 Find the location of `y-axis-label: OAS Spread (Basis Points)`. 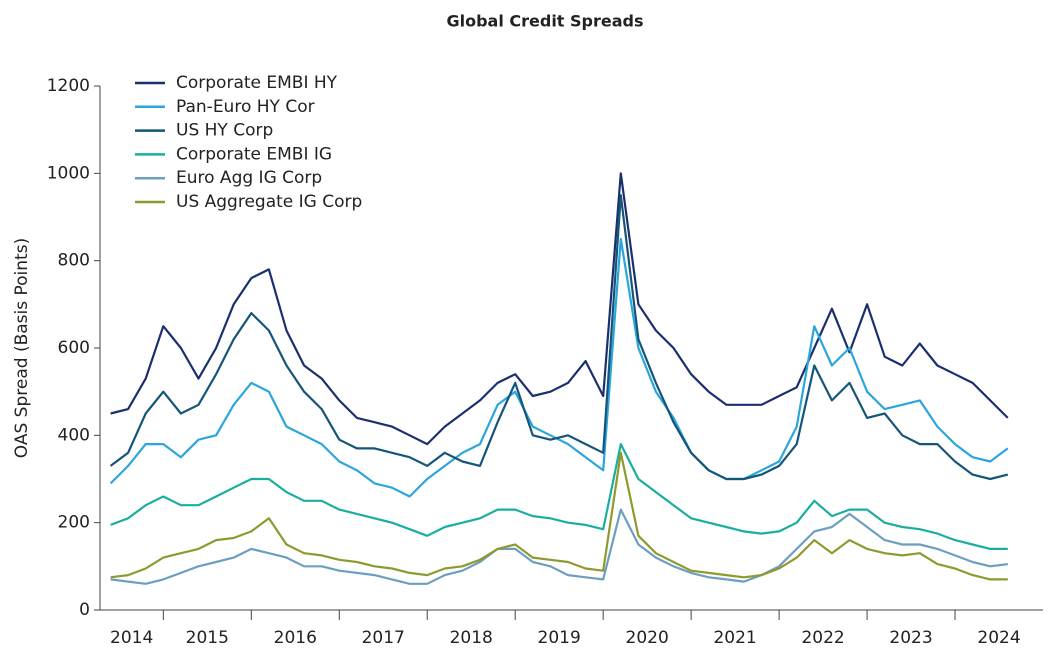

y-axis-label: OAS Spread (Basis Points) is located at coordinates (22, 348).